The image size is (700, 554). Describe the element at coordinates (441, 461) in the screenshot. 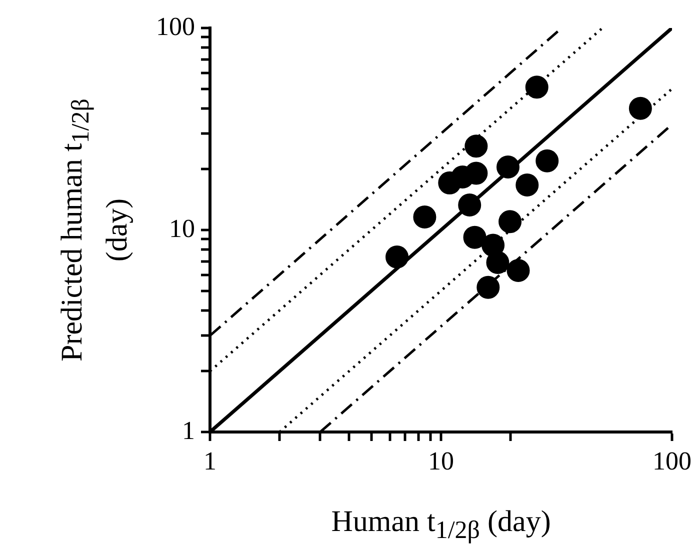

I see `x-tick-label: 10` at that location.